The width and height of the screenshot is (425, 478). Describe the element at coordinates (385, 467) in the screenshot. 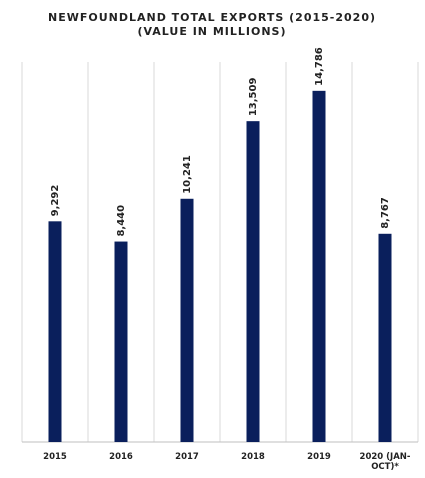

I see `x-tick-label: OCT)*` at that location.